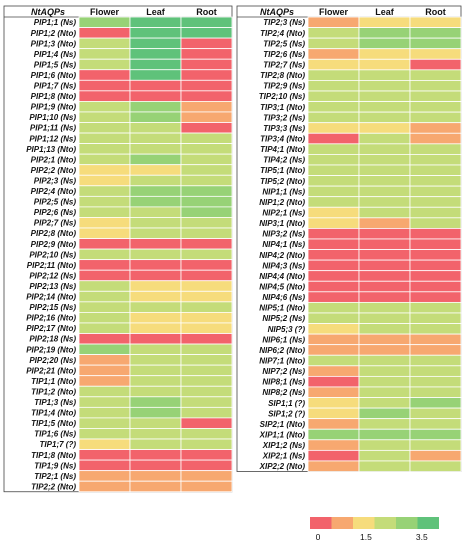  Describe the element at coordinates (284, 456) in the screenshot. I see `gene-label: XIP2;1 (Ns)` at that location.